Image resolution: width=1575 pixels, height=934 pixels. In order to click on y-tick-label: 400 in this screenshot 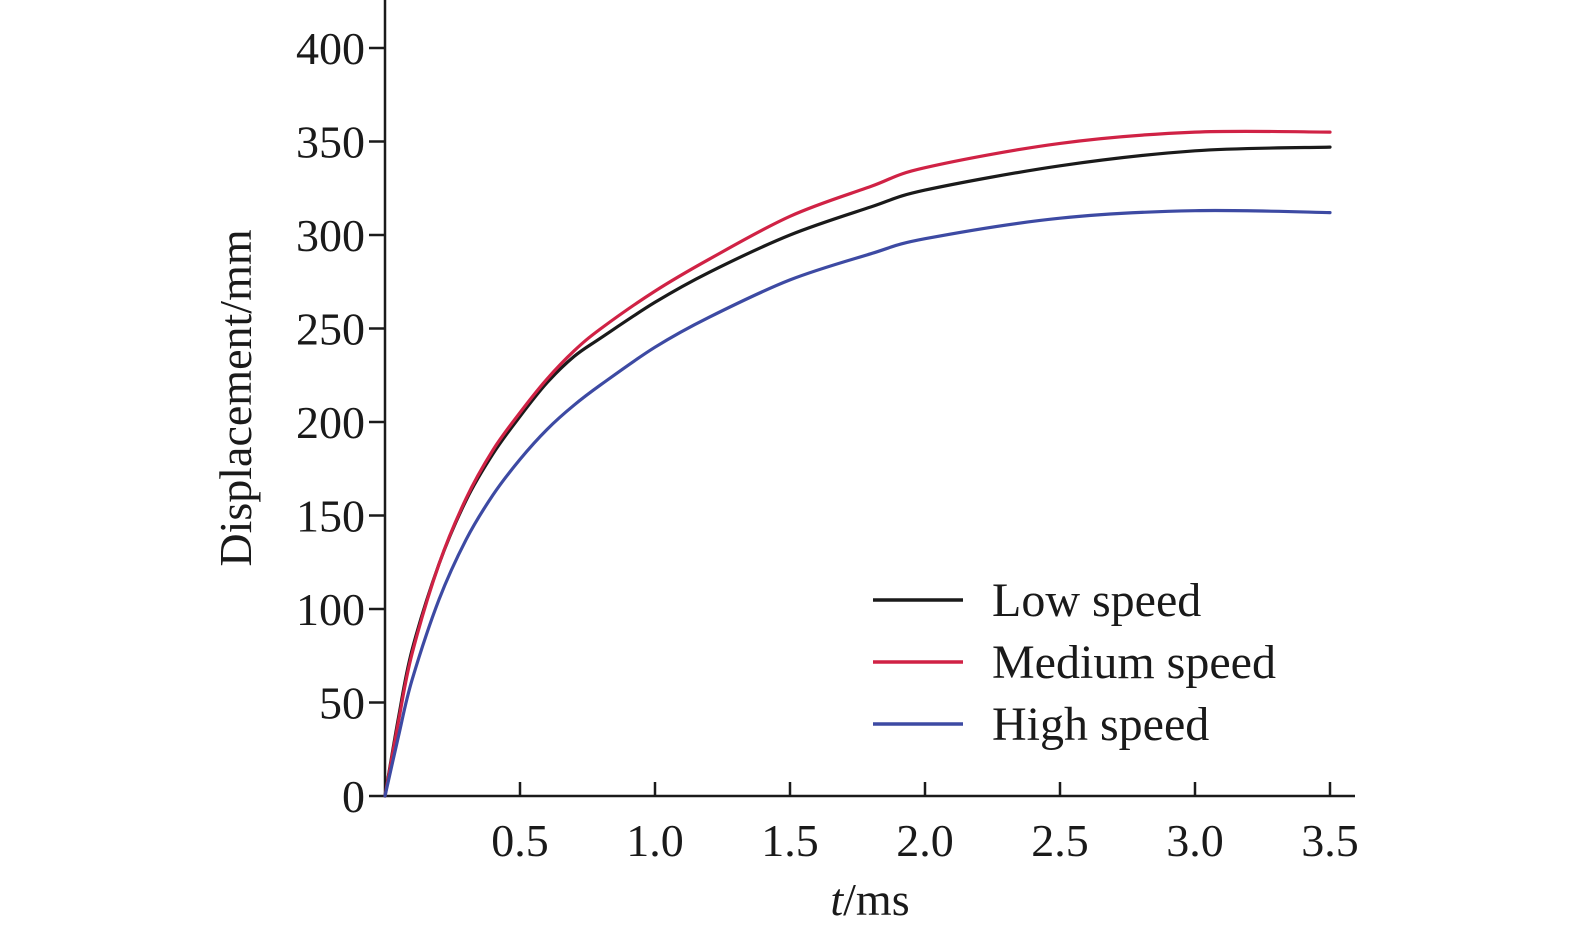, I will do `click(330, 48)`.